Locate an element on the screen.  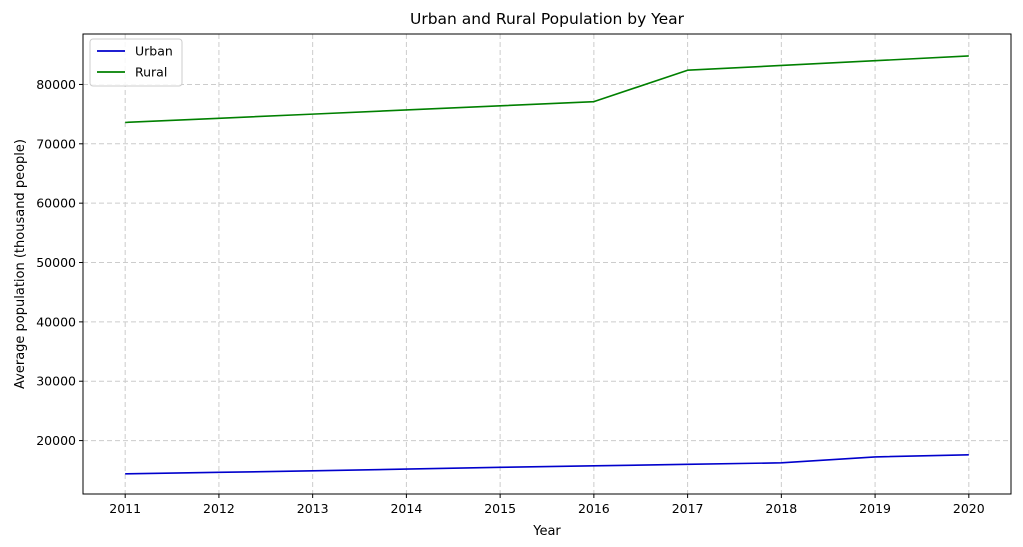
y-tick-label: 40000 is located at coordinates (56, 321).